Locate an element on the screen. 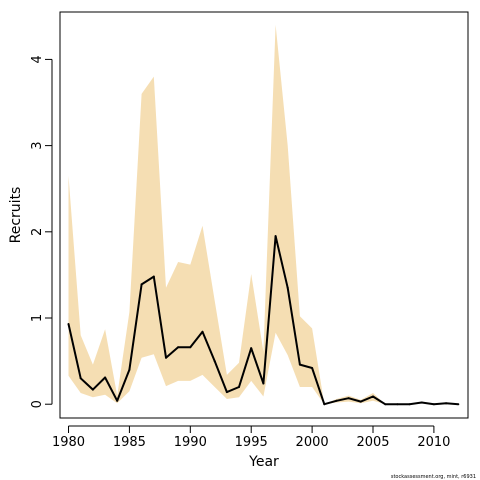  x-axis: 1980 1985 1990 1995 2000 2005 2010 is located at coordinates (251, 438).